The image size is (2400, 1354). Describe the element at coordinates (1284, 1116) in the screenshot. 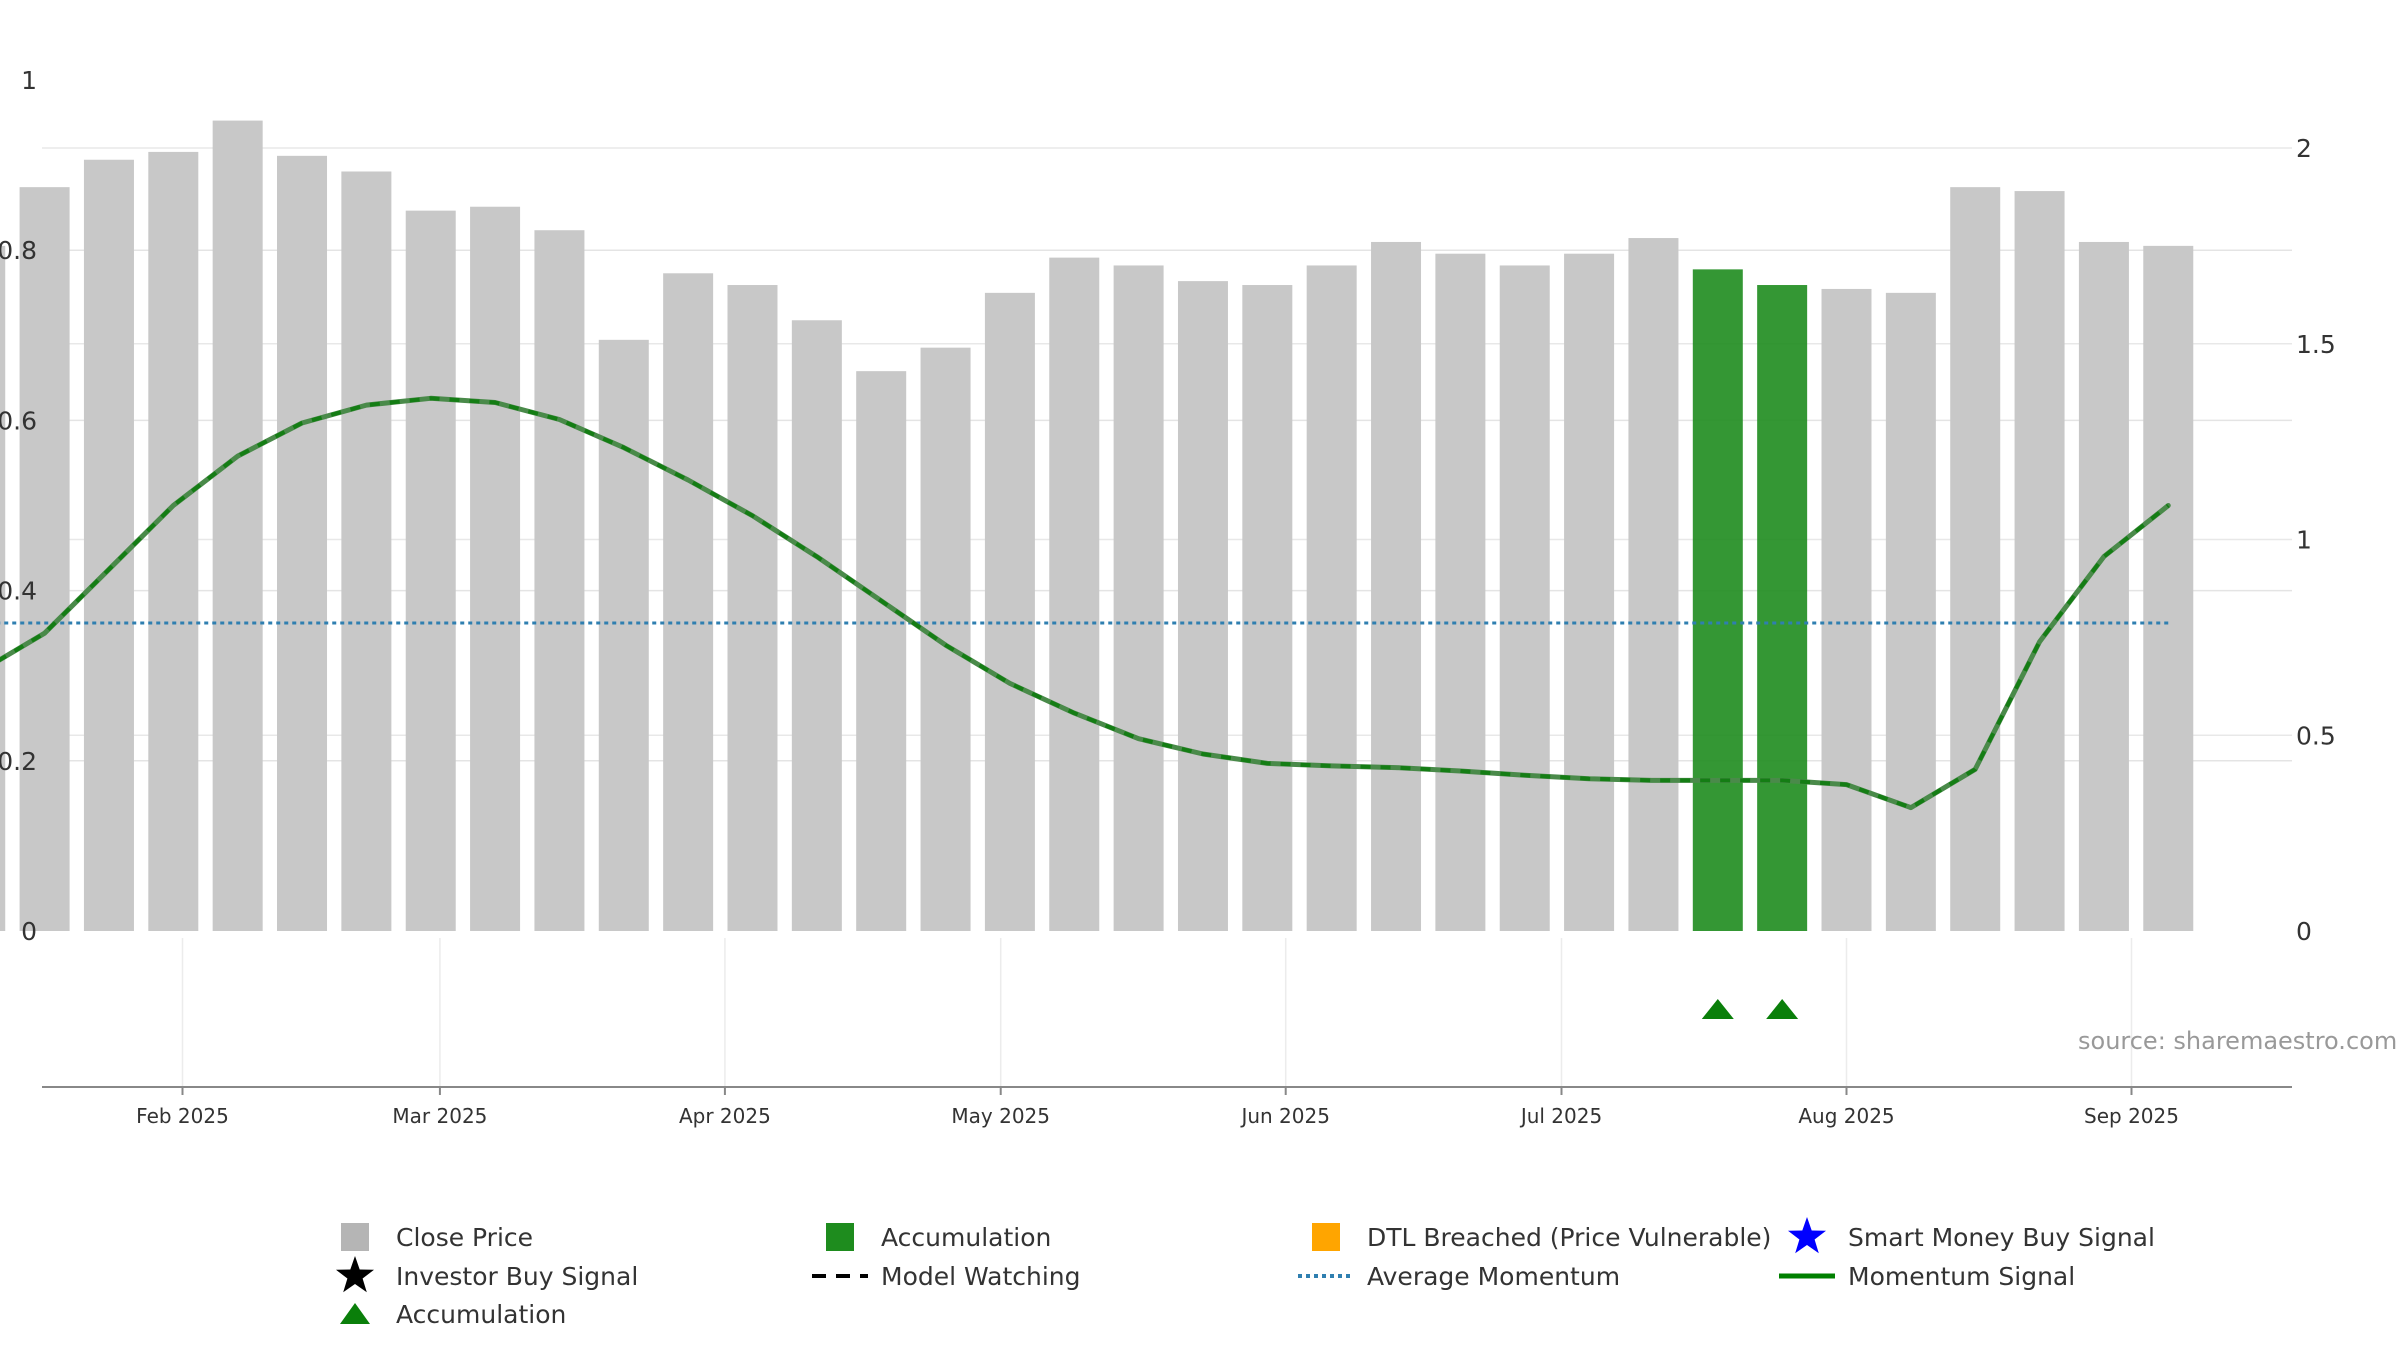

I see `x-tick-label: Jun 2025` at that location.